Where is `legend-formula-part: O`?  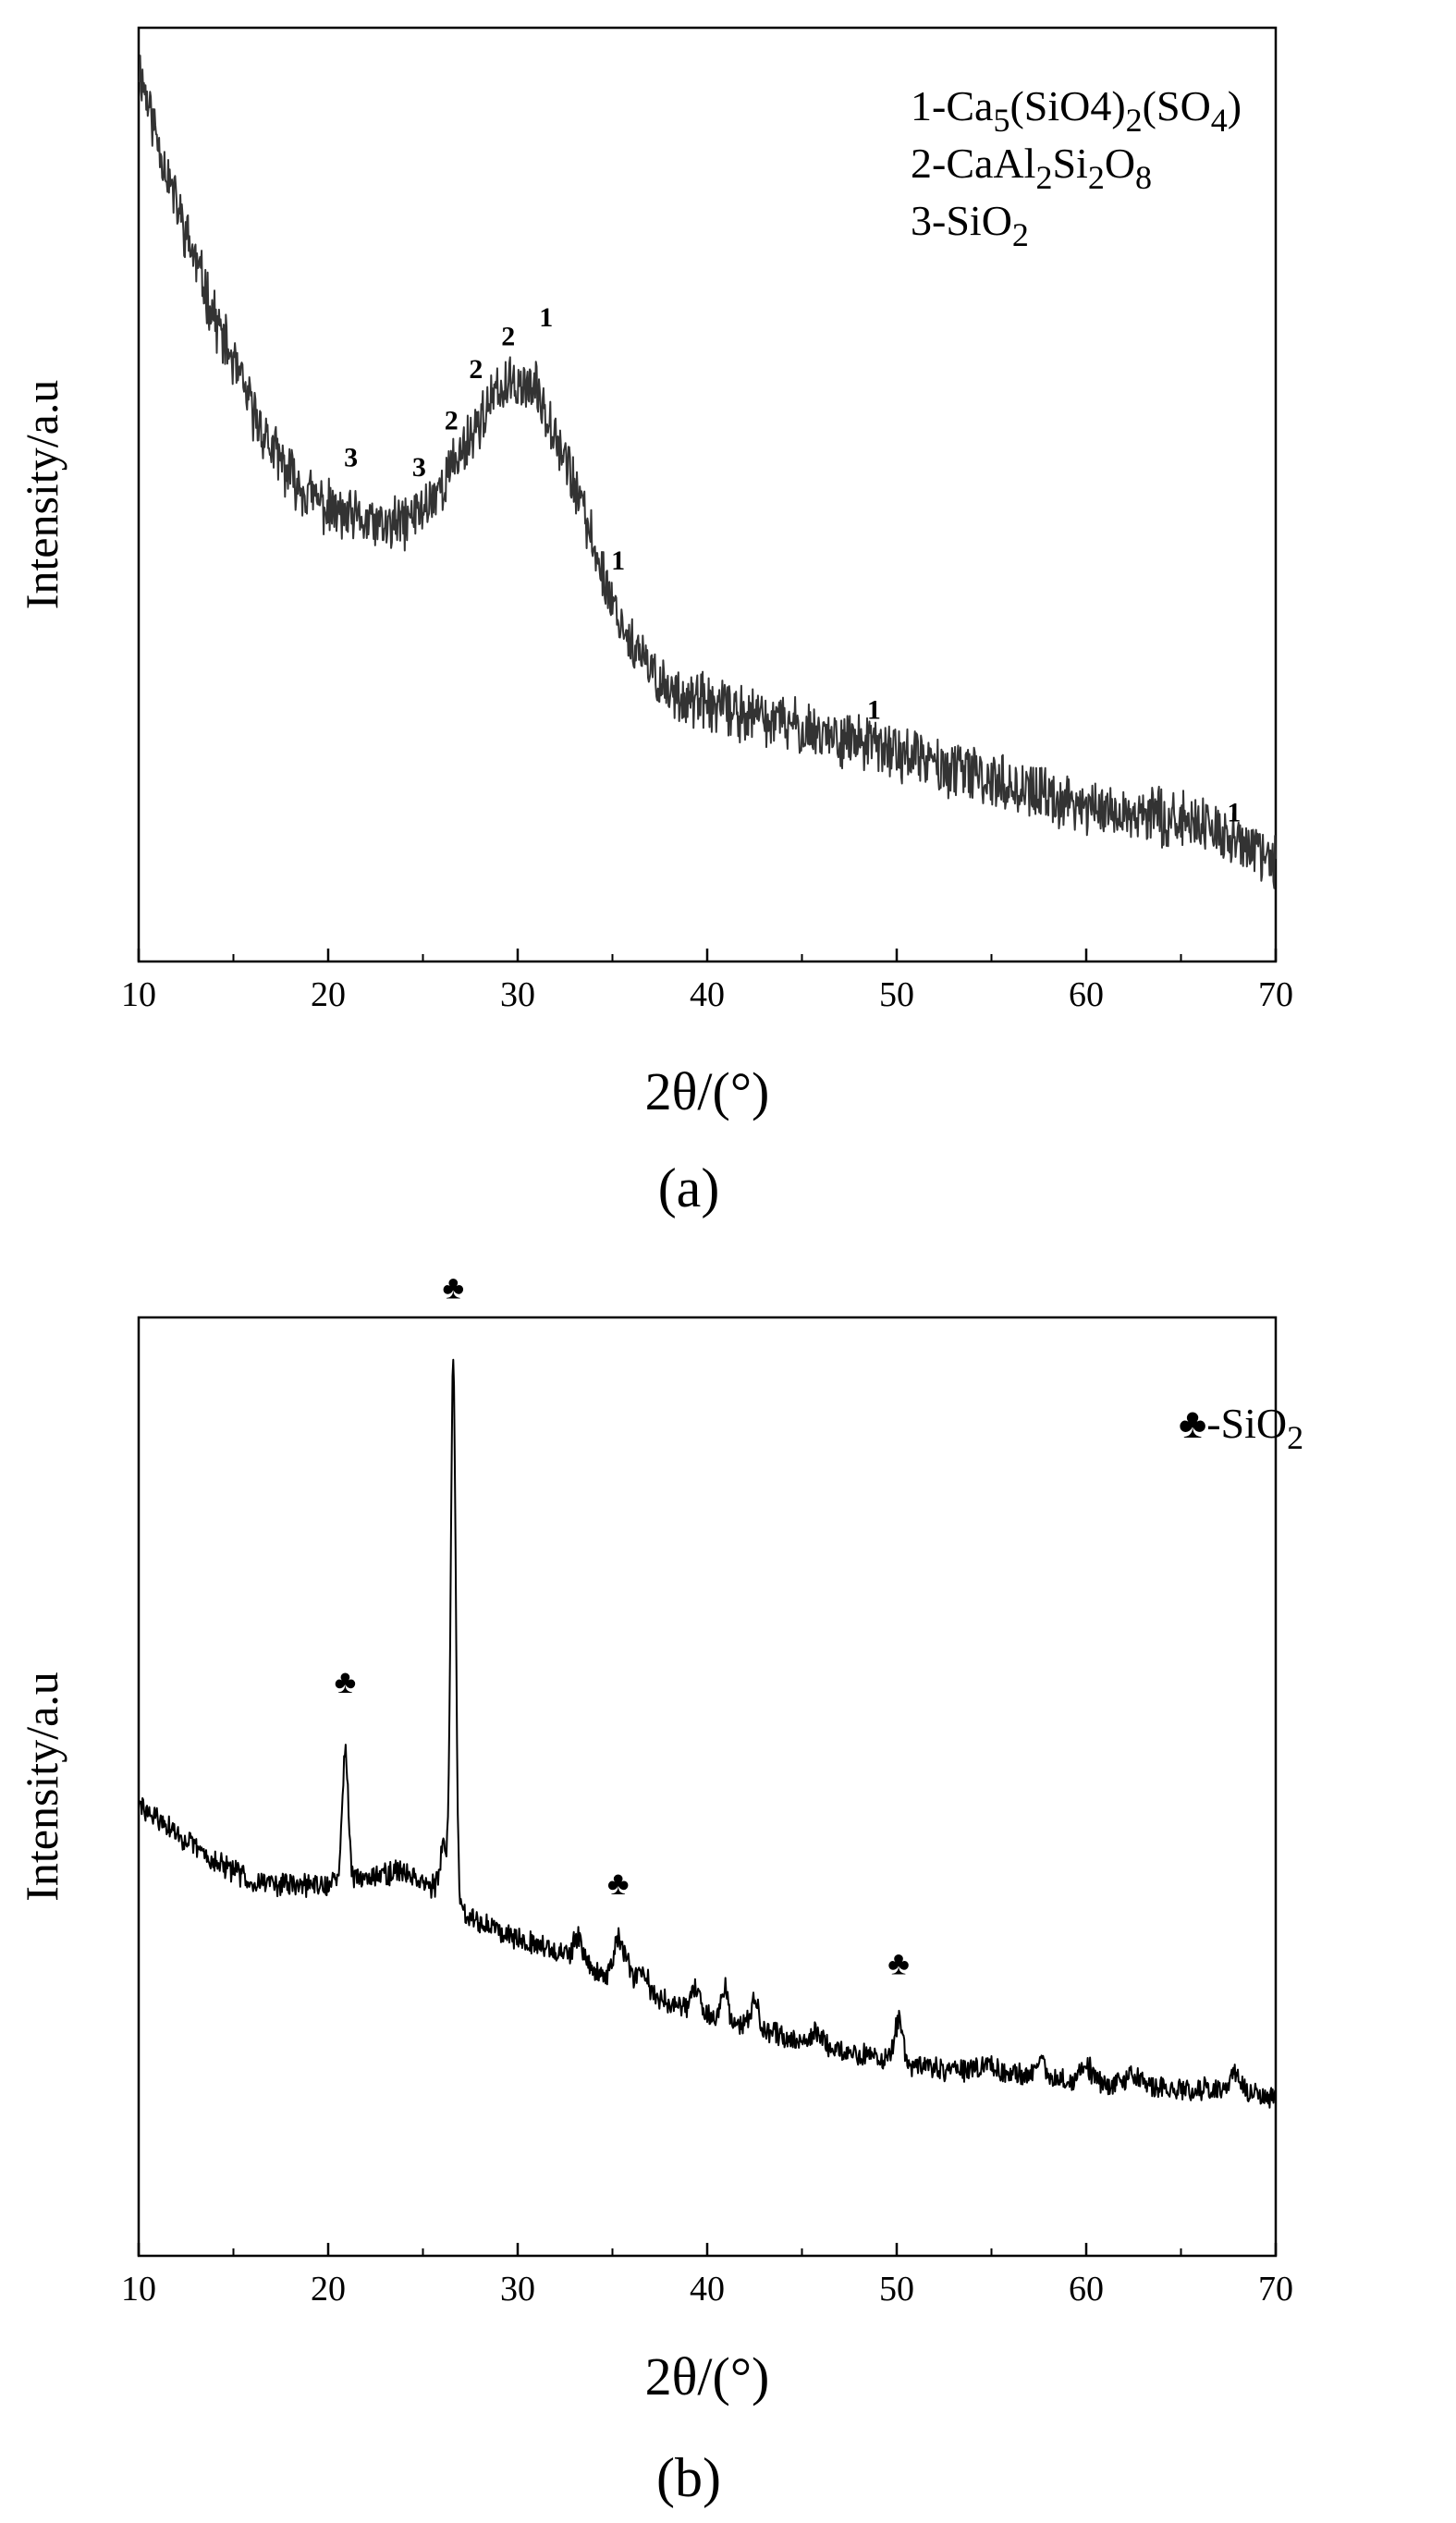
legend-formula-part: O is located at coordinates (1120, 164).